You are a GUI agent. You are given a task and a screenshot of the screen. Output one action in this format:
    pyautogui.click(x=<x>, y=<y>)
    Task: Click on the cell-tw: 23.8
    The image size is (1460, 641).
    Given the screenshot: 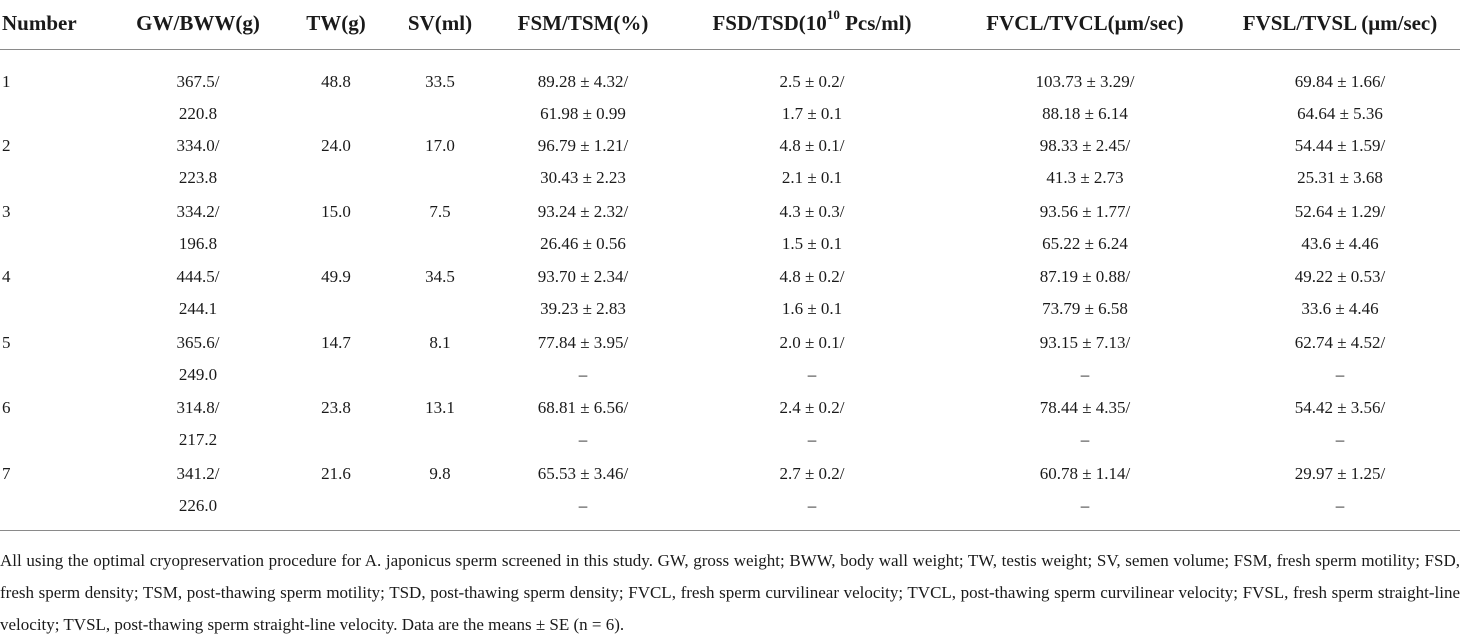 What is the action you would take?
    pyautogui.click(x=336, y=425)
    